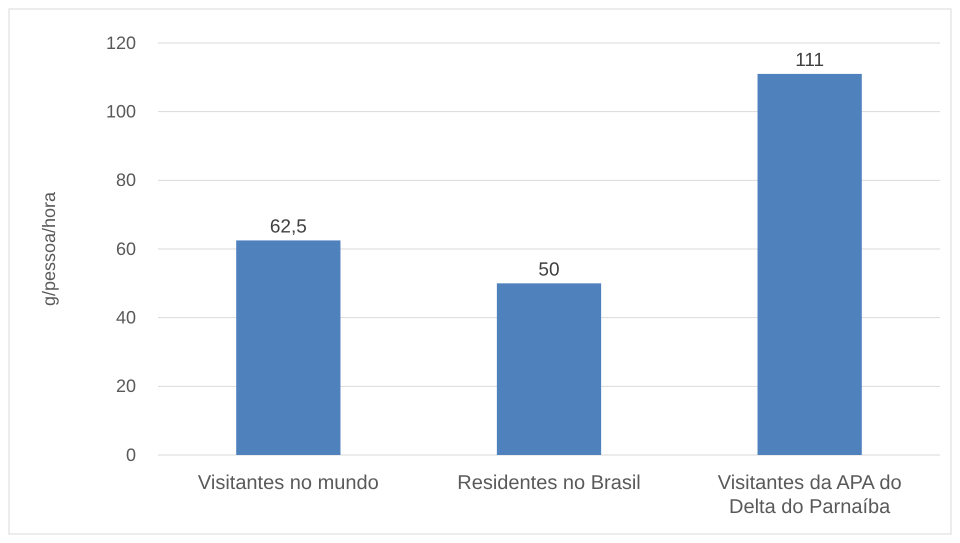  What do you see at coordinates (121, 111) in the screenshot?
I see `y-tick-label: 100` at bounding box center [121, 111].